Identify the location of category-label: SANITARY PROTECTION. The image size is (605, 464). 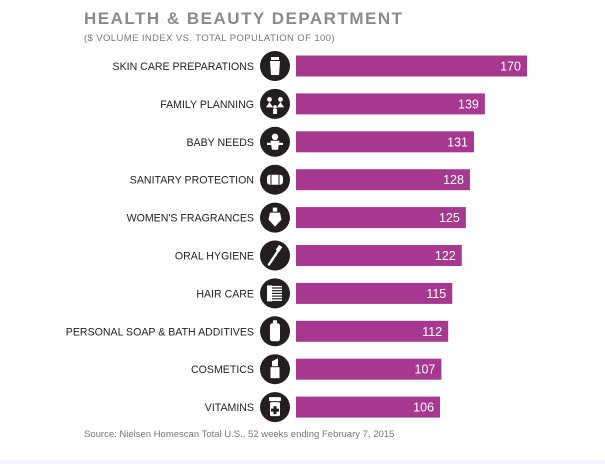
(192, 181).